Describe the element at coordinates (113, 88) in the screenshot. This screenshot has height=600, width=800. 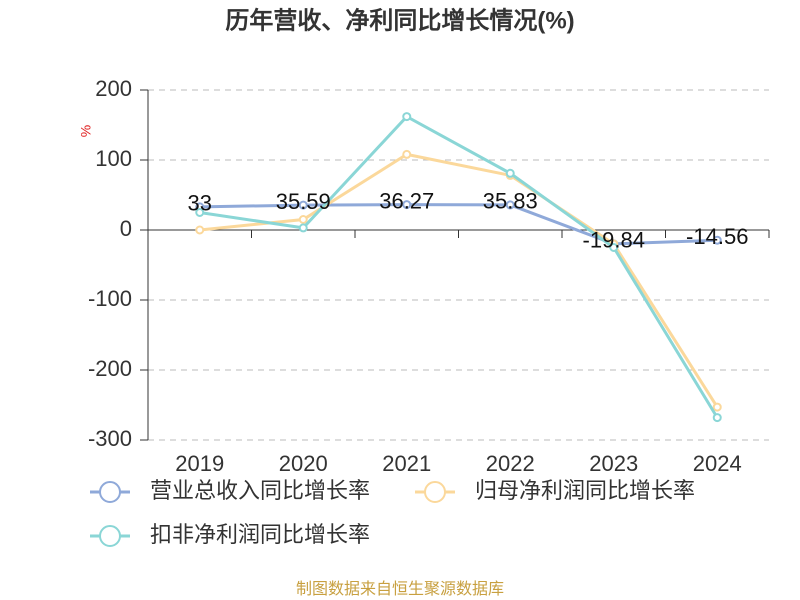
I see `y-tick-label: 200` at that location.